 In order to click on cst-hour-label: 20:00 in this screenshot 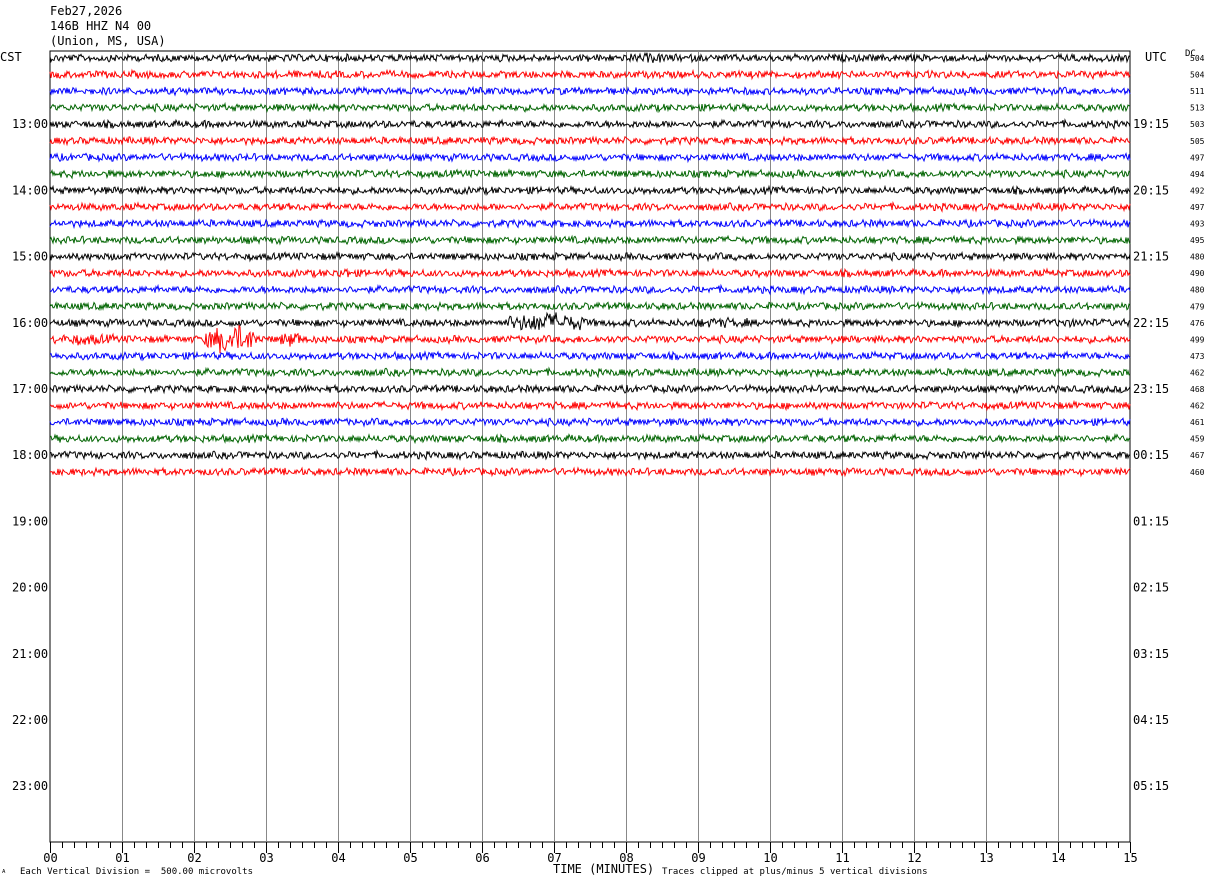, I will do `click(30, 588)`.